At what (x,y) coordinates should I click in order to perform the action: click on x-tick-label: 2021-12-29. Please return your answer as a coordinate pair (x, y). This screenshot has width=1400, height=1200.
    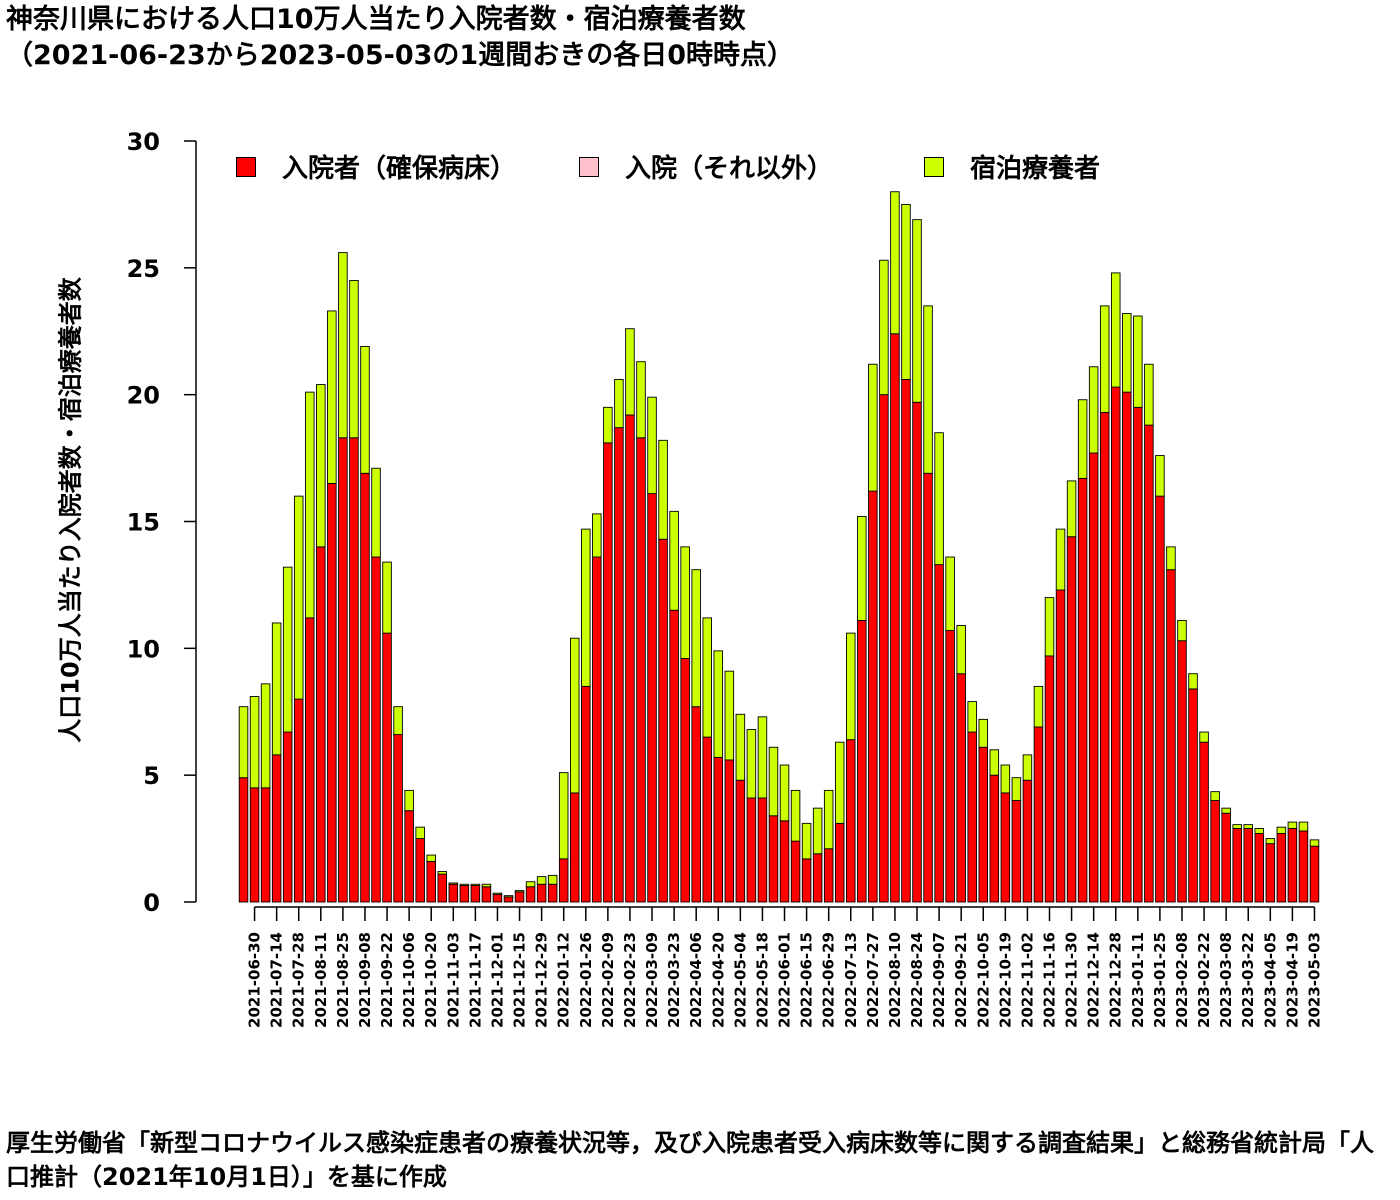
    Looking at the image, I should click on (542, 980).